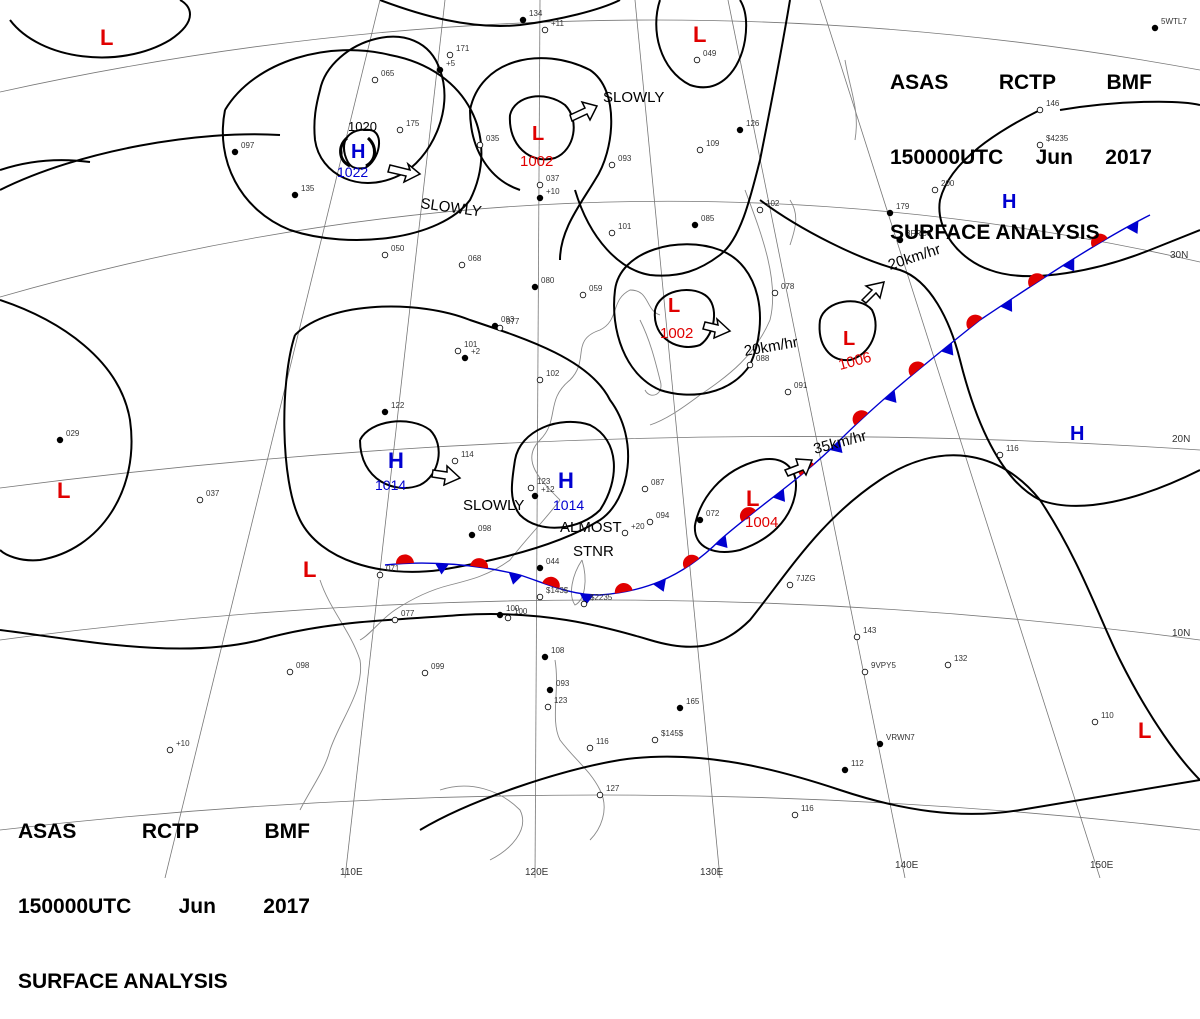 Image resolution: width=1200 pixels, height=1019 pixels. I want to click on station-plot: 146, so click(1048, 106).